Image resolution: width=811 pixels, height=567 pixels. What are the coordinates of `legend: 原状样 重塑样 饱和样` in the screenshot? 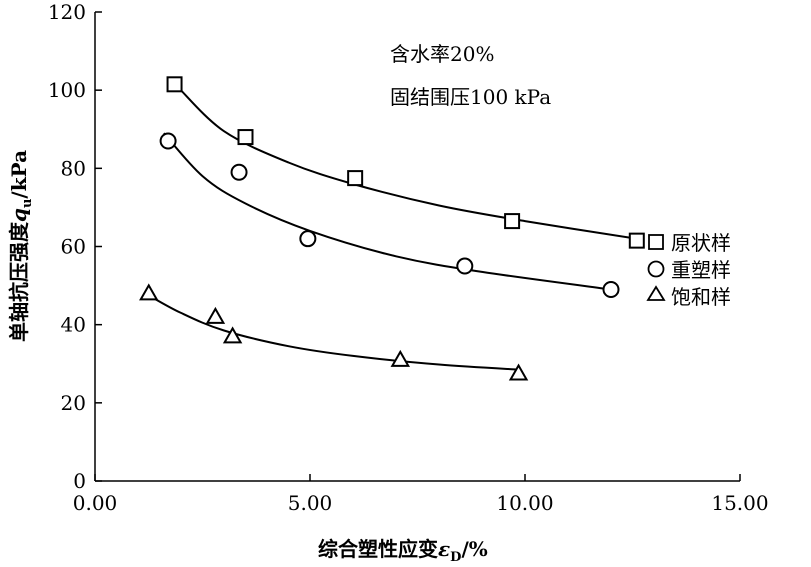 It's located at (688, 270).